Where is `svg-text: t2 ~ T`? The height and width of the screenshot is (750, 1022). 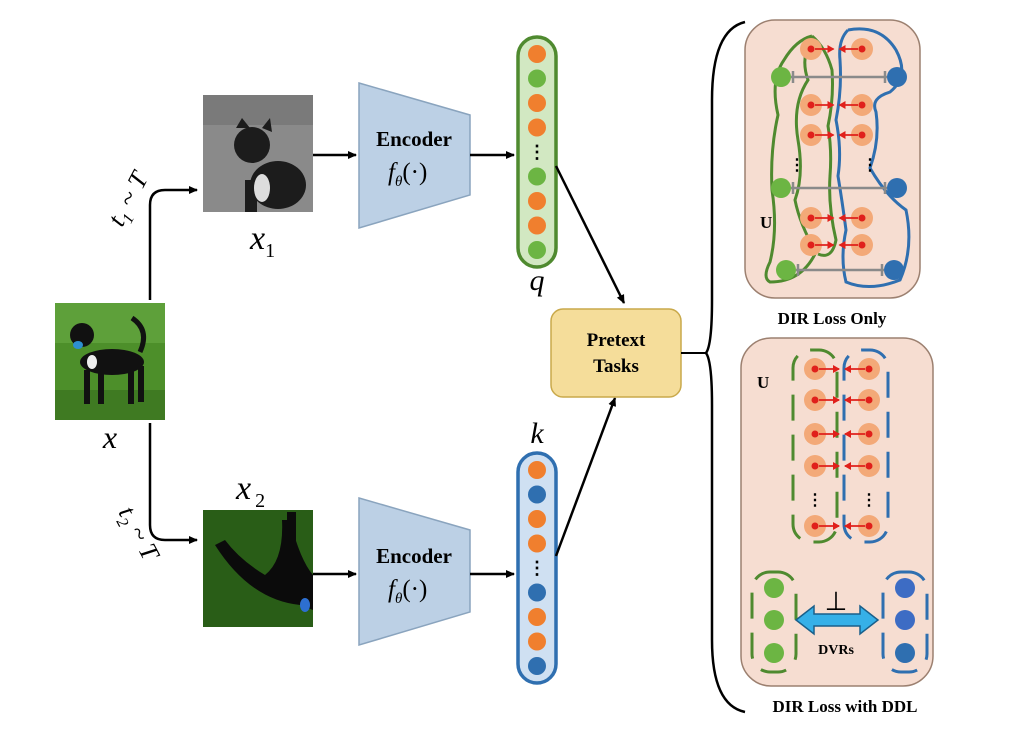
svg-text: t2 ~ T is located at coordinates (137, 534).